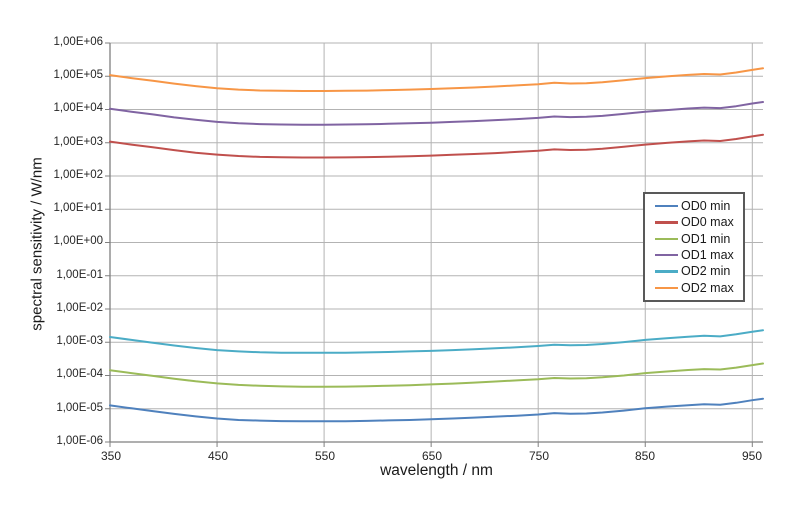 Image resolution: width=800 pixels, height=518 pixels. I want to click on y-axis-title: spectral sensitivity / W/nm, so click(37, 244).